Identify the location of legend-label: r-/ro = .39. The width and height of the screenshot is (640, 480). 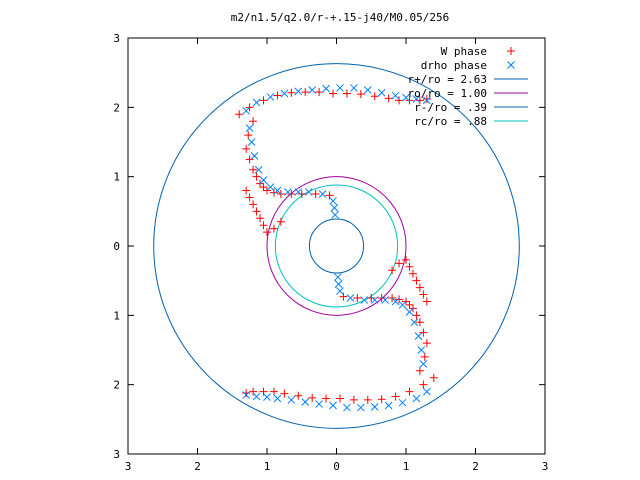
(450, 107).